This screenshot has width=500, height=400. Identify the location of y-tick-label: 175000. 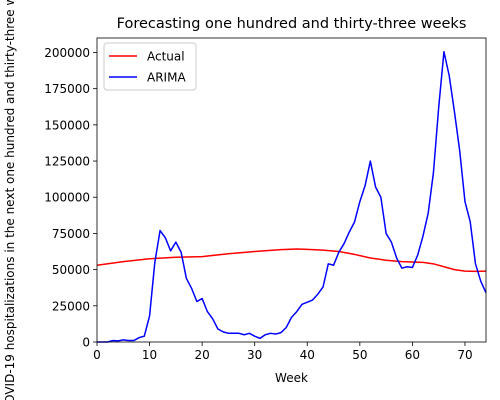
(67, 89).